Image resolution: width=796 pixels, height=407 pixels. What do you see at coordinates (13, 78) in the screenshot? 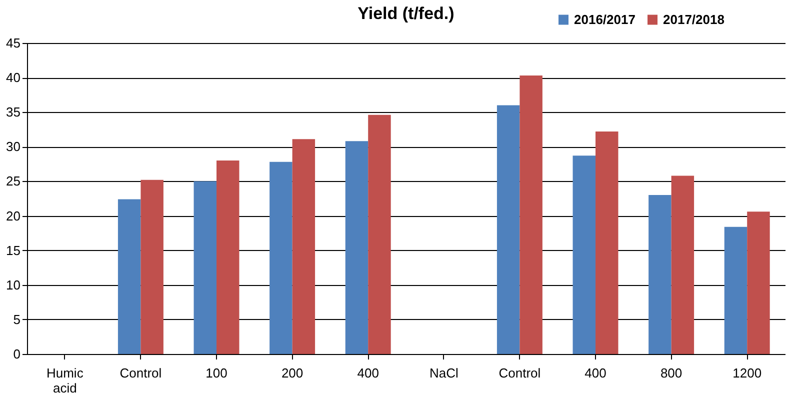
I see `y-tick-label: 40` at bounding box center [13, 78].